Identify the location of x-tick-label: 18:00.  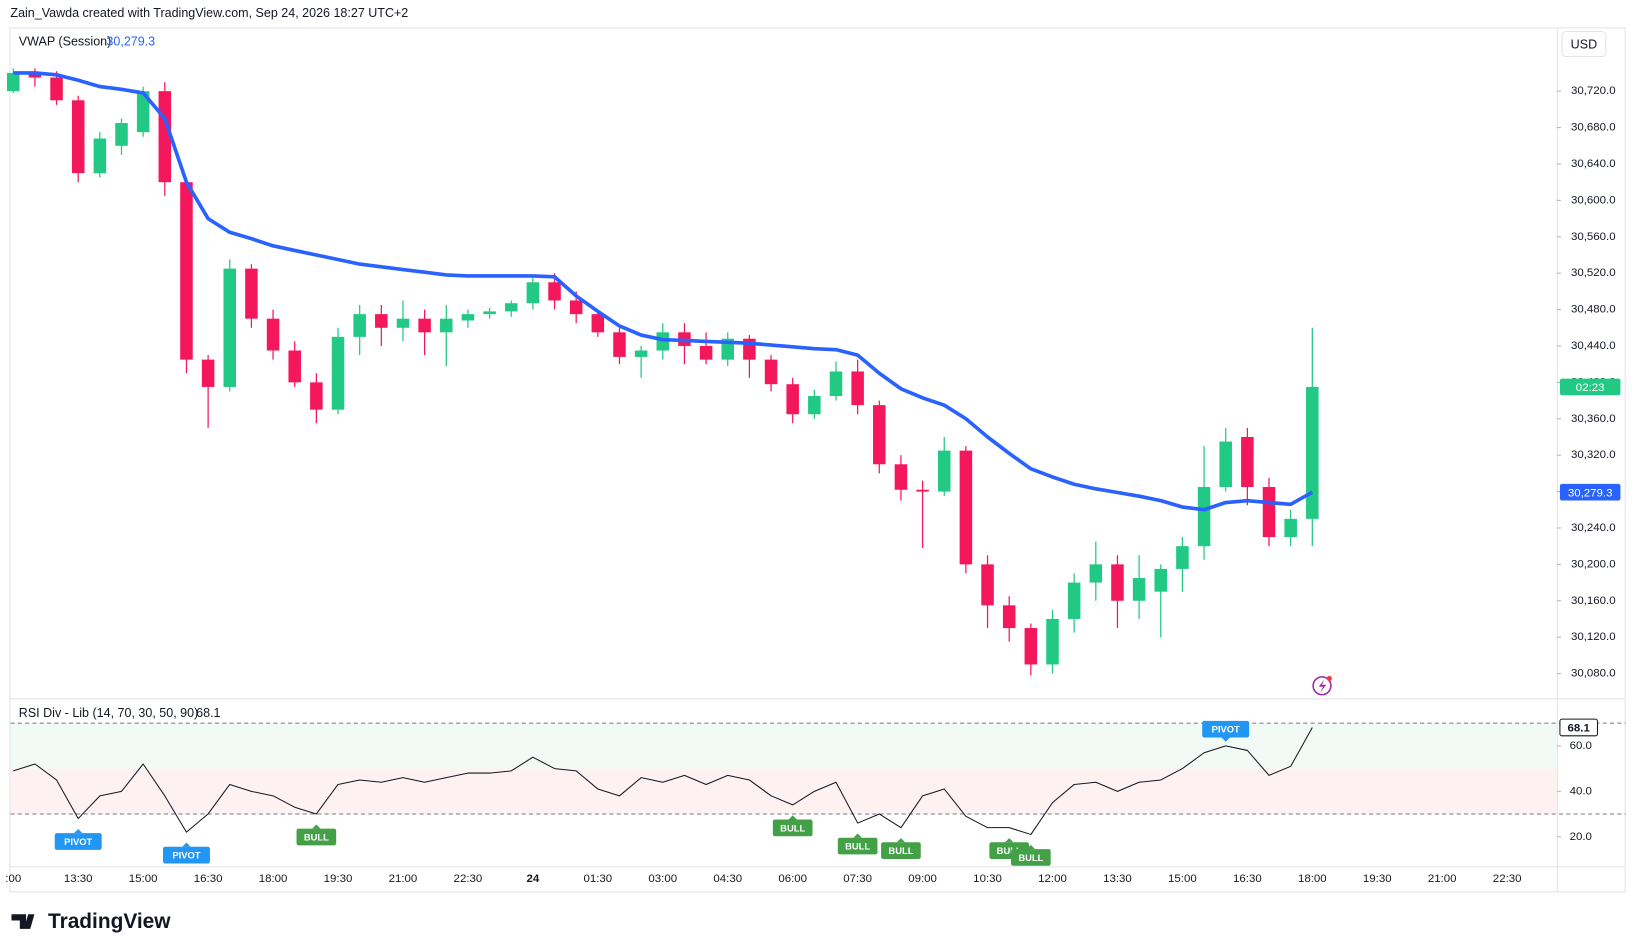
(1312, 879).